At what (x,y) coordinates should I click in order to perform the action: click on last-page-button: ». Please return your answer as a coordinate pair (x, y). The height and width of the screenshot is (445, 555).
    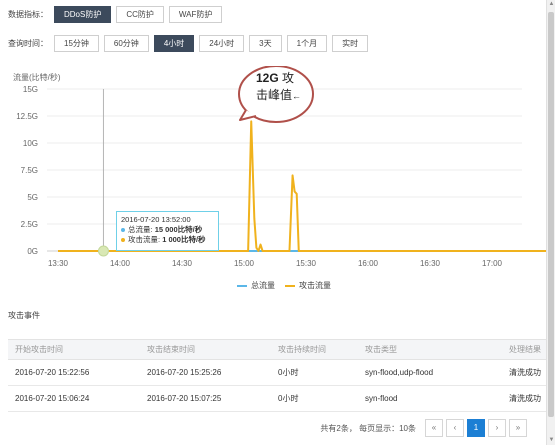
    Looking at the image, I should click on (518, 428).